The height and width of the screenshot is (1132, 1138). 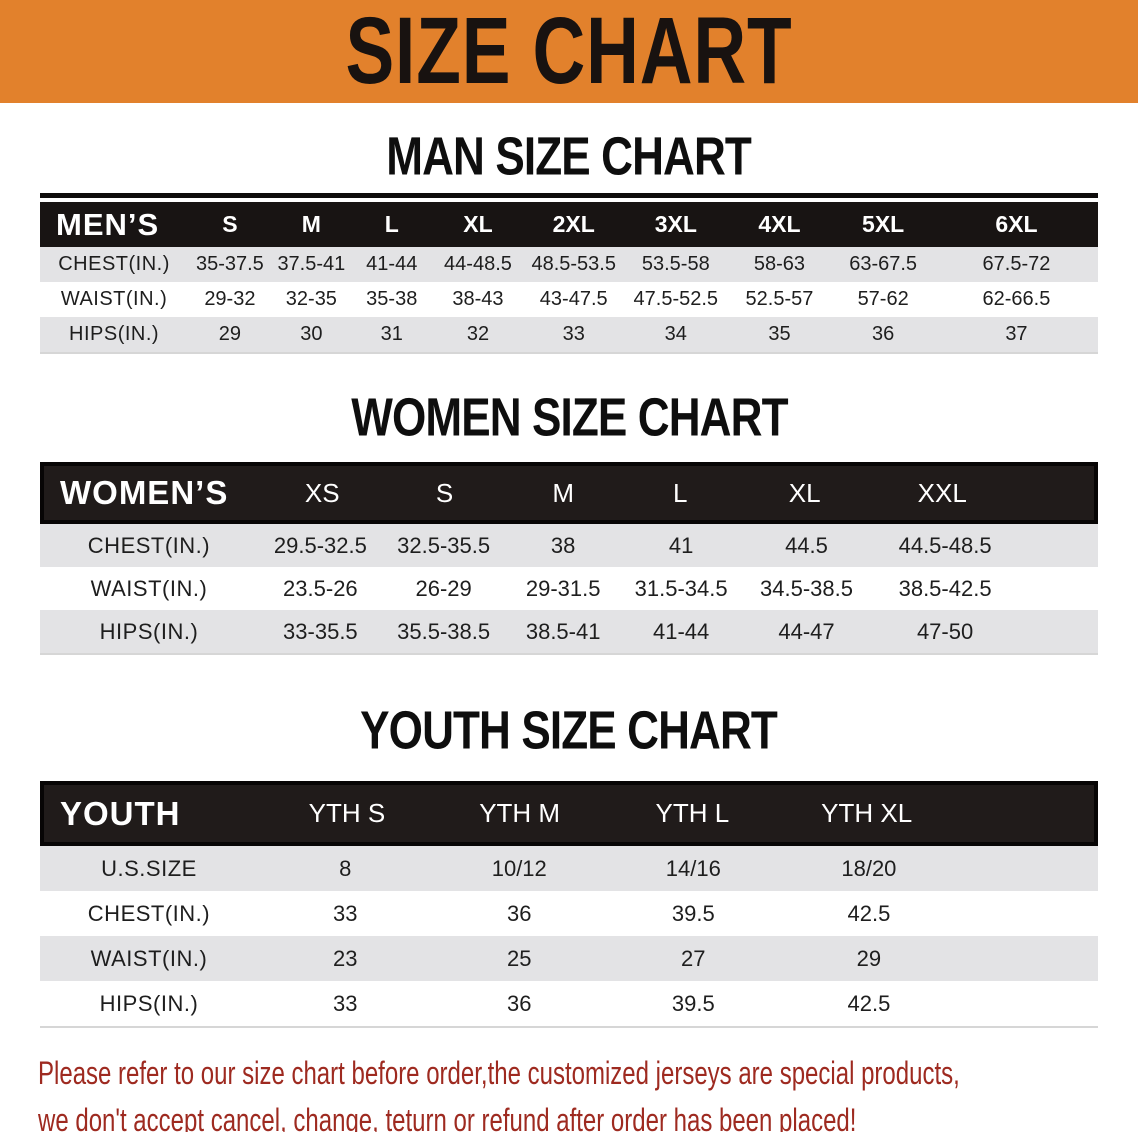 I want to click on cell: 18/20, so click(x=869, y=868).